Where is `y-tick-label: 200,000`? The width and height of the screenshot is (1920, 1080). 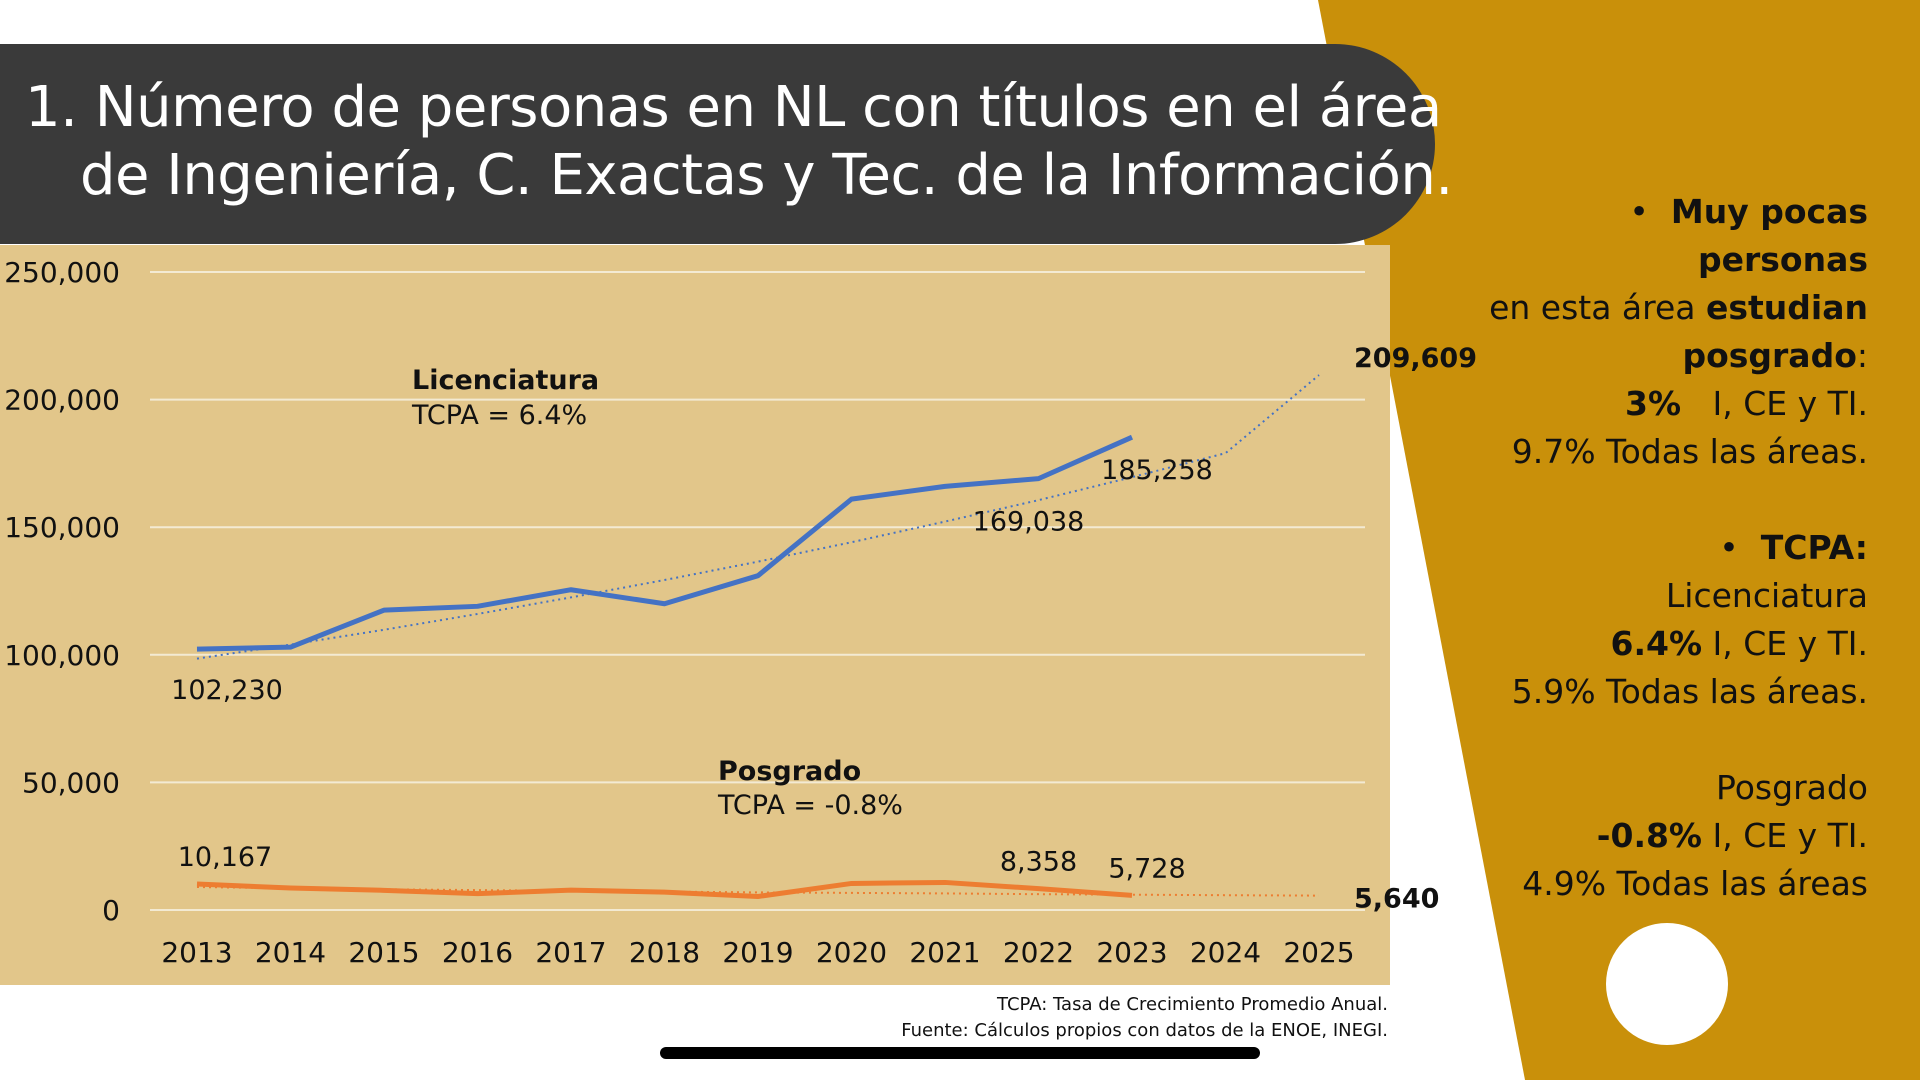
y-tick-label: 200,000 is located at coordinates (62, 400).